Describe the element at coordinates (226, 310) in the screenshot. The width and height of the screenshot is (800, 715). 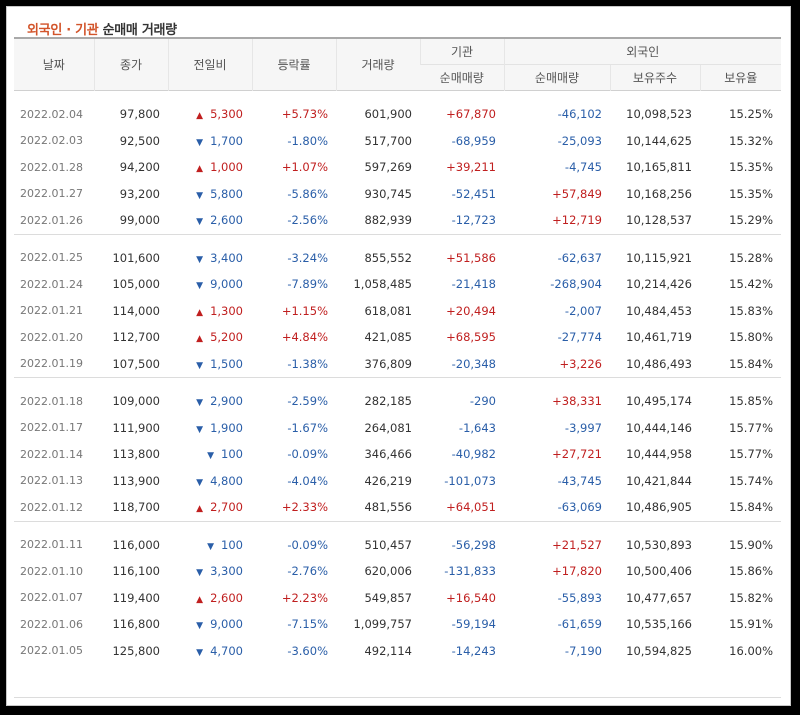
I see `change-value: 1,300` at that location.